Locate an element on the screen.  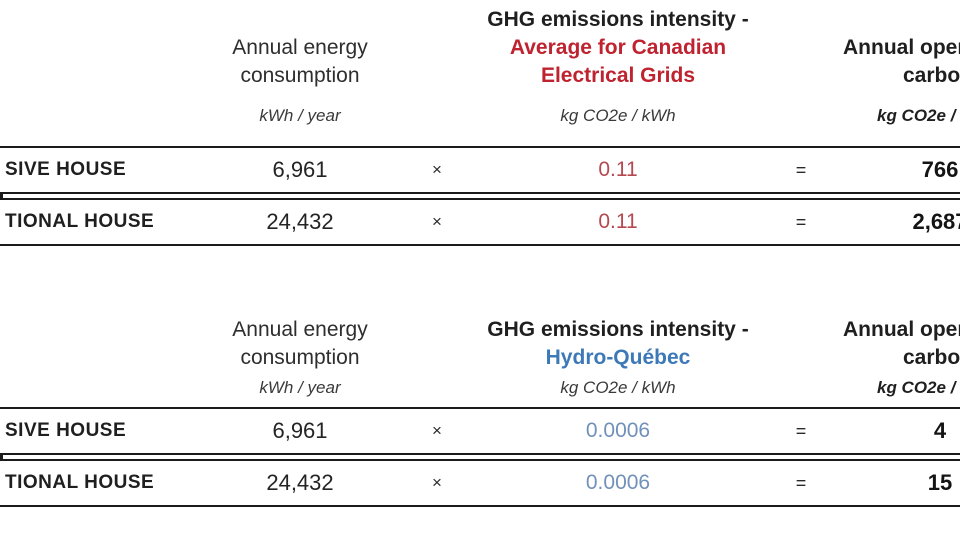
conventional-house-row: TIONAL HOUSE 24,432 × 0.0006 = 15 is located at coordinates (480, 483).